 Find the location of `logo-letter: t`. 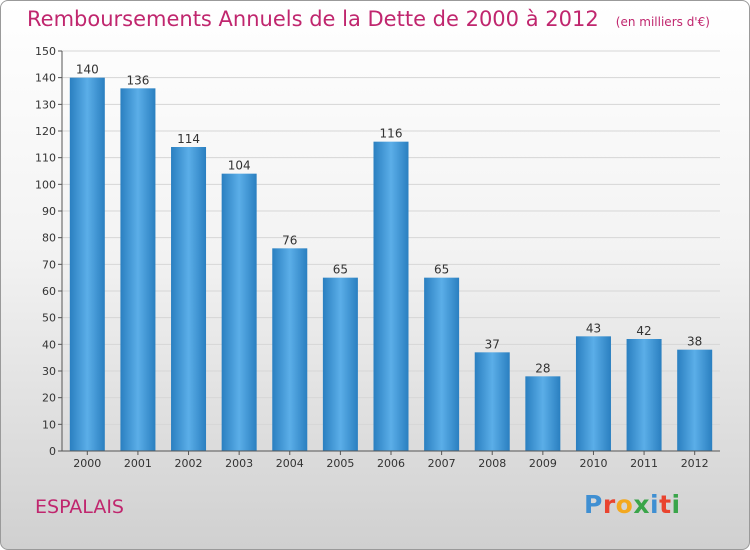

logo-letter: t is located at coordinates (665, 504).